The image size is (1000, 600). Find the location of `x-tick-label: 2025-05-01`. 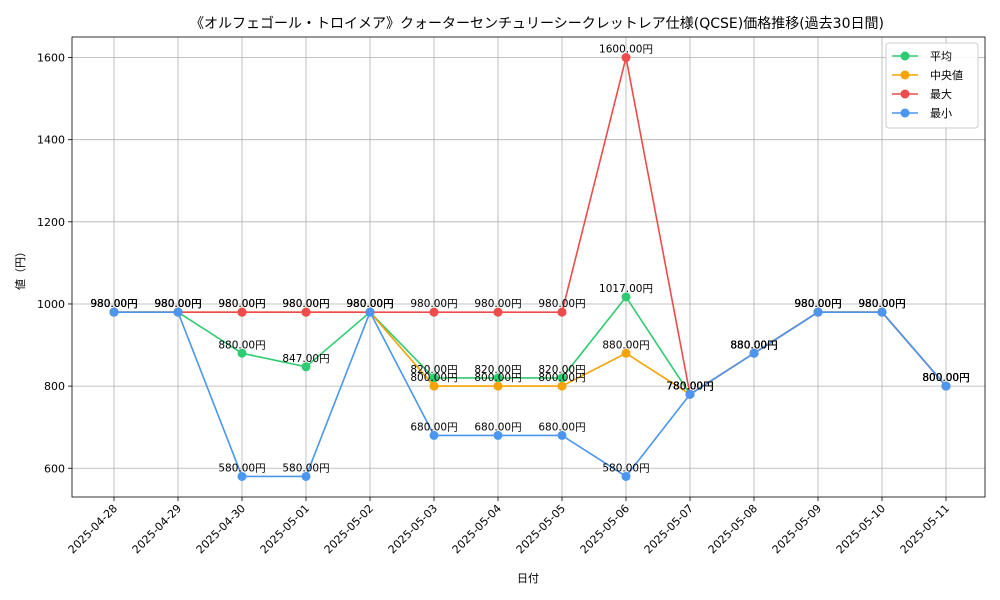

x-tick-label: 2025-05-01 is located at coordinates (285, 529).